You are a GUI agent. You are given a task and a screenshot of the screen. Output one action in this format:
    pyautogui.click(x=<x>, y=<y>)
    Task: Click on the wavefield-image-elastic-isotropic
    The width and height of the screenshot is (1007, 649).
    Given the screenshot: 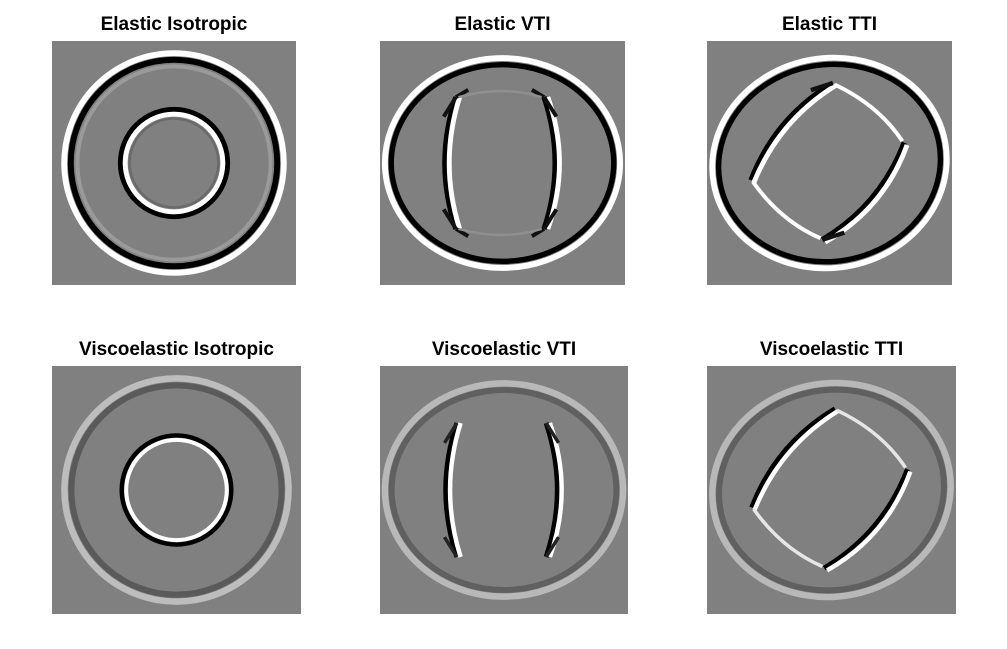 What is the action you would take?
    pyautogui.click(x=174, y=163)
    